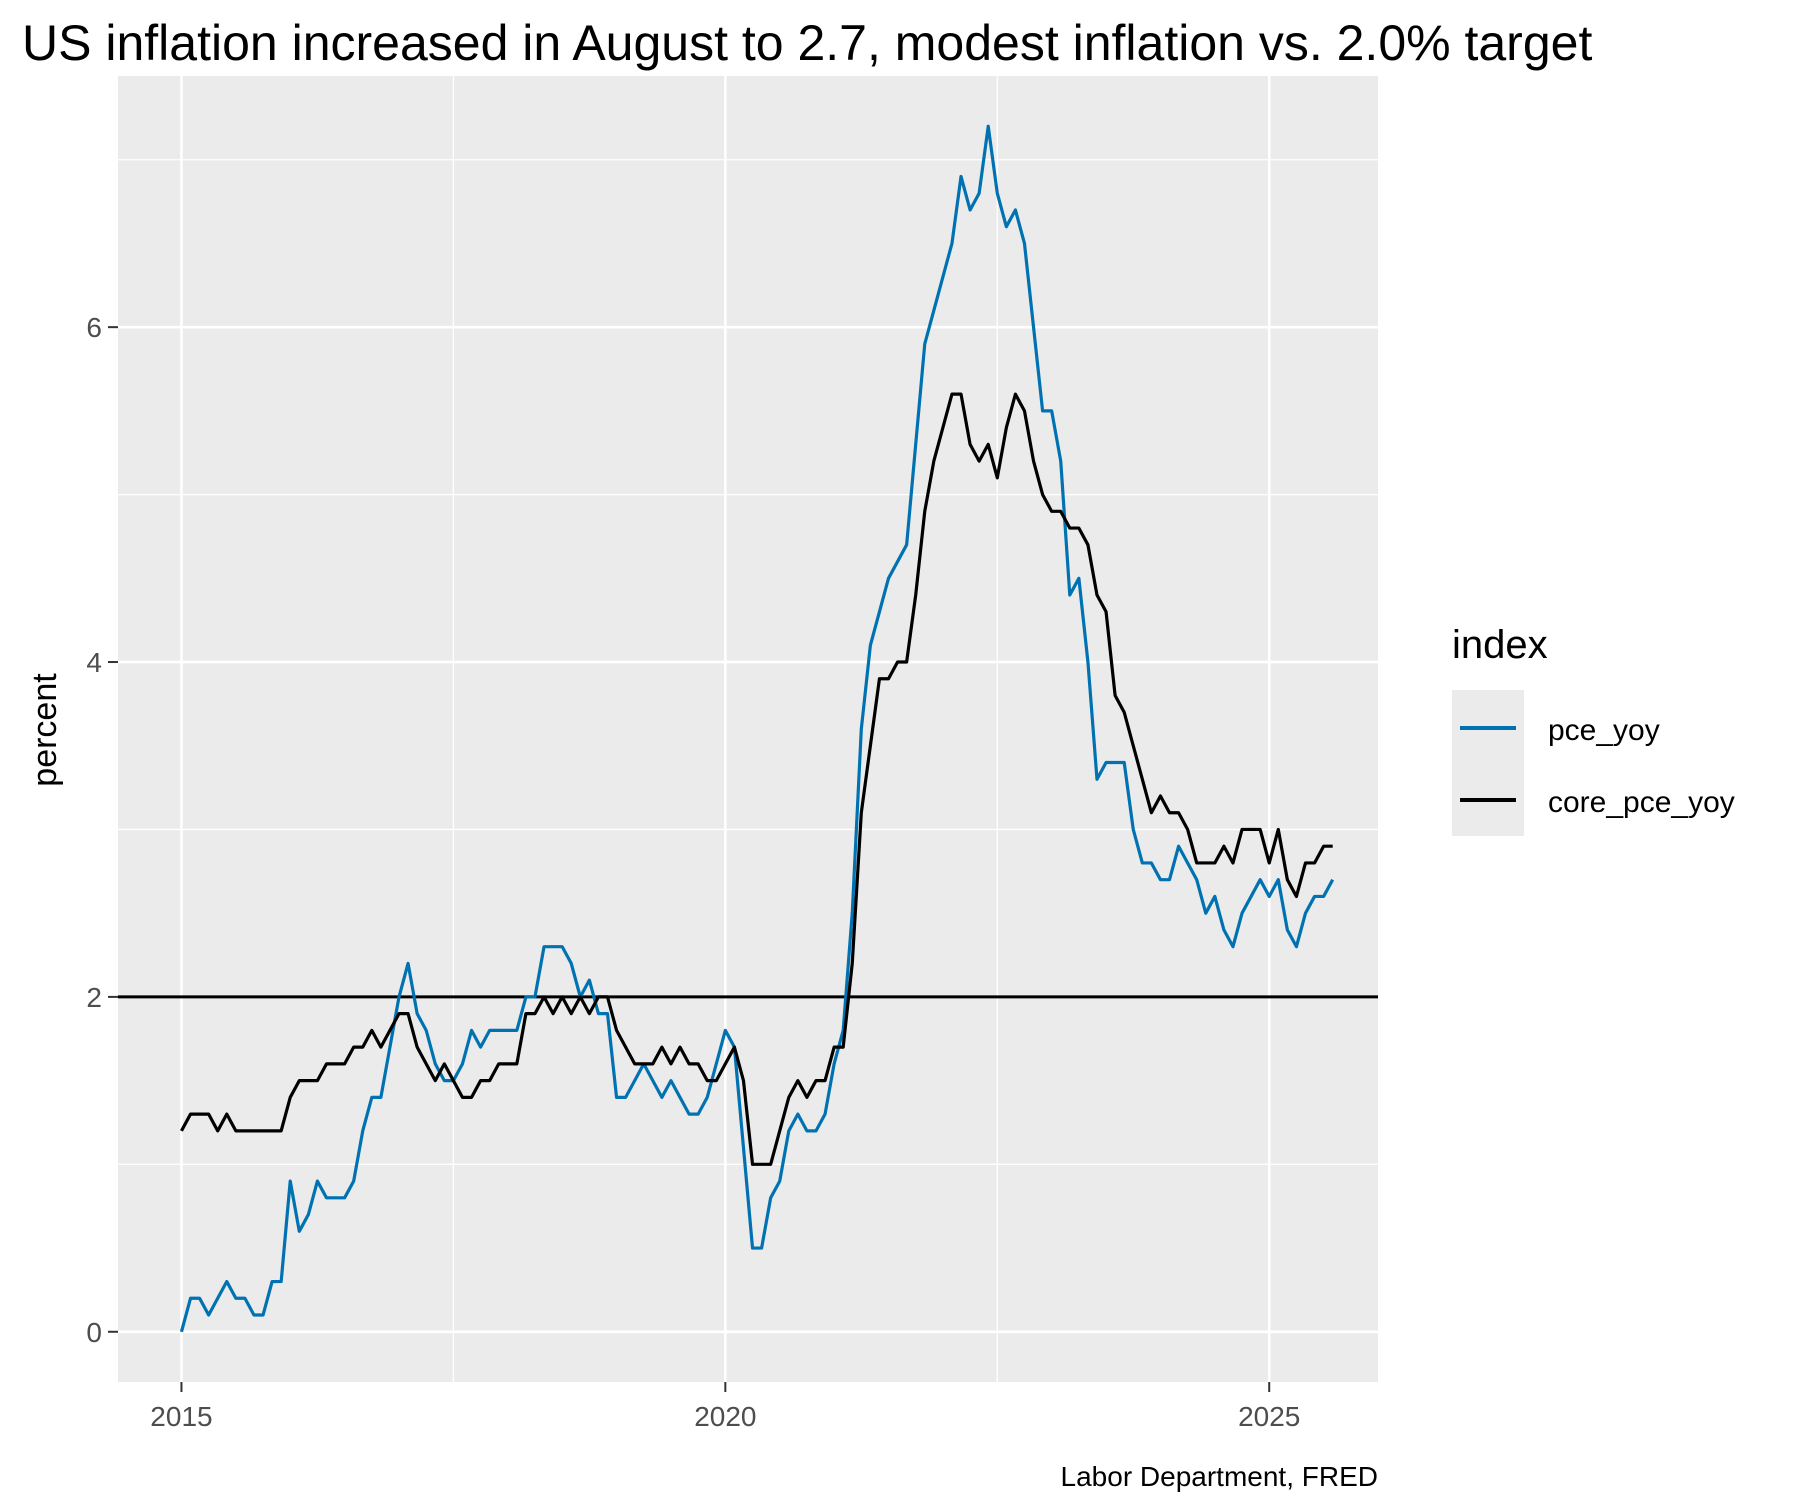 The height and width of the screenshot is (1500, 1800). Describe the element at coordinates (94, 997) in the screenshot. I see `y-tick-label: 2` at that location.